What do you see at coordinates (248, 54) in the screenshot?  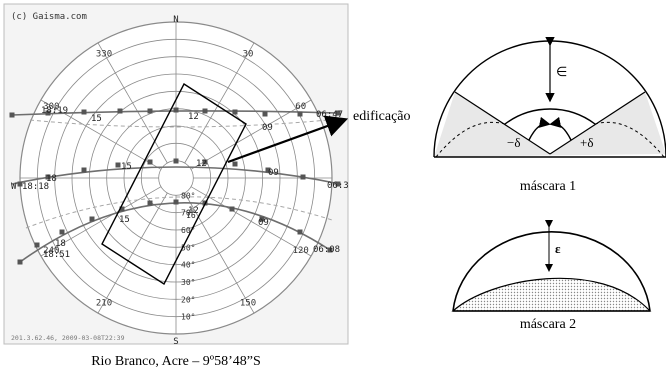 I see `azimuth-label: 30` at bounding box center [248, 54].